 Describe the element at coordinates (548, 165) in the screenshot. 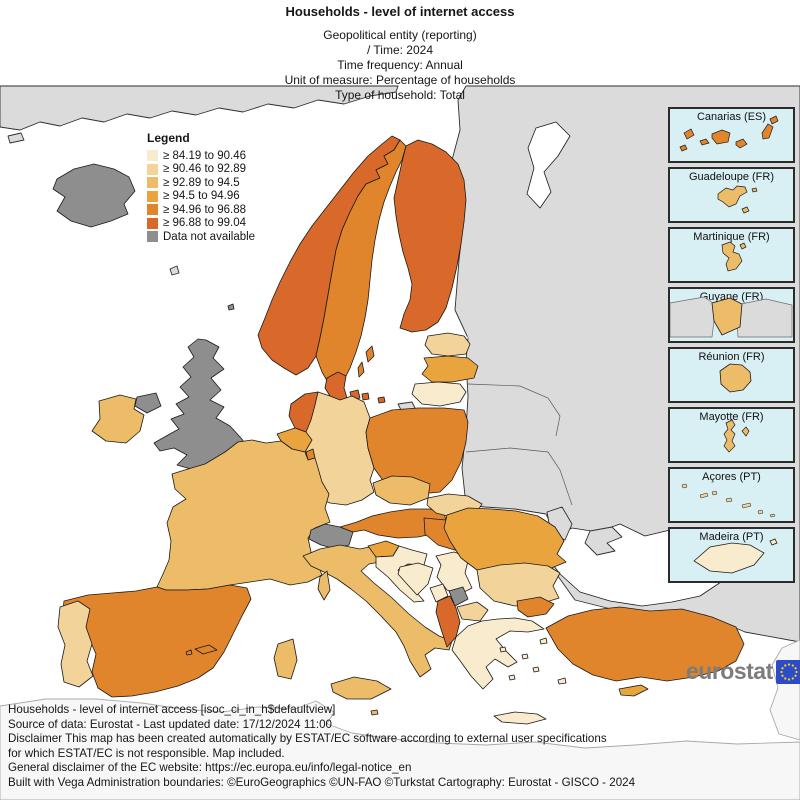

I see `white-sea` at that location.